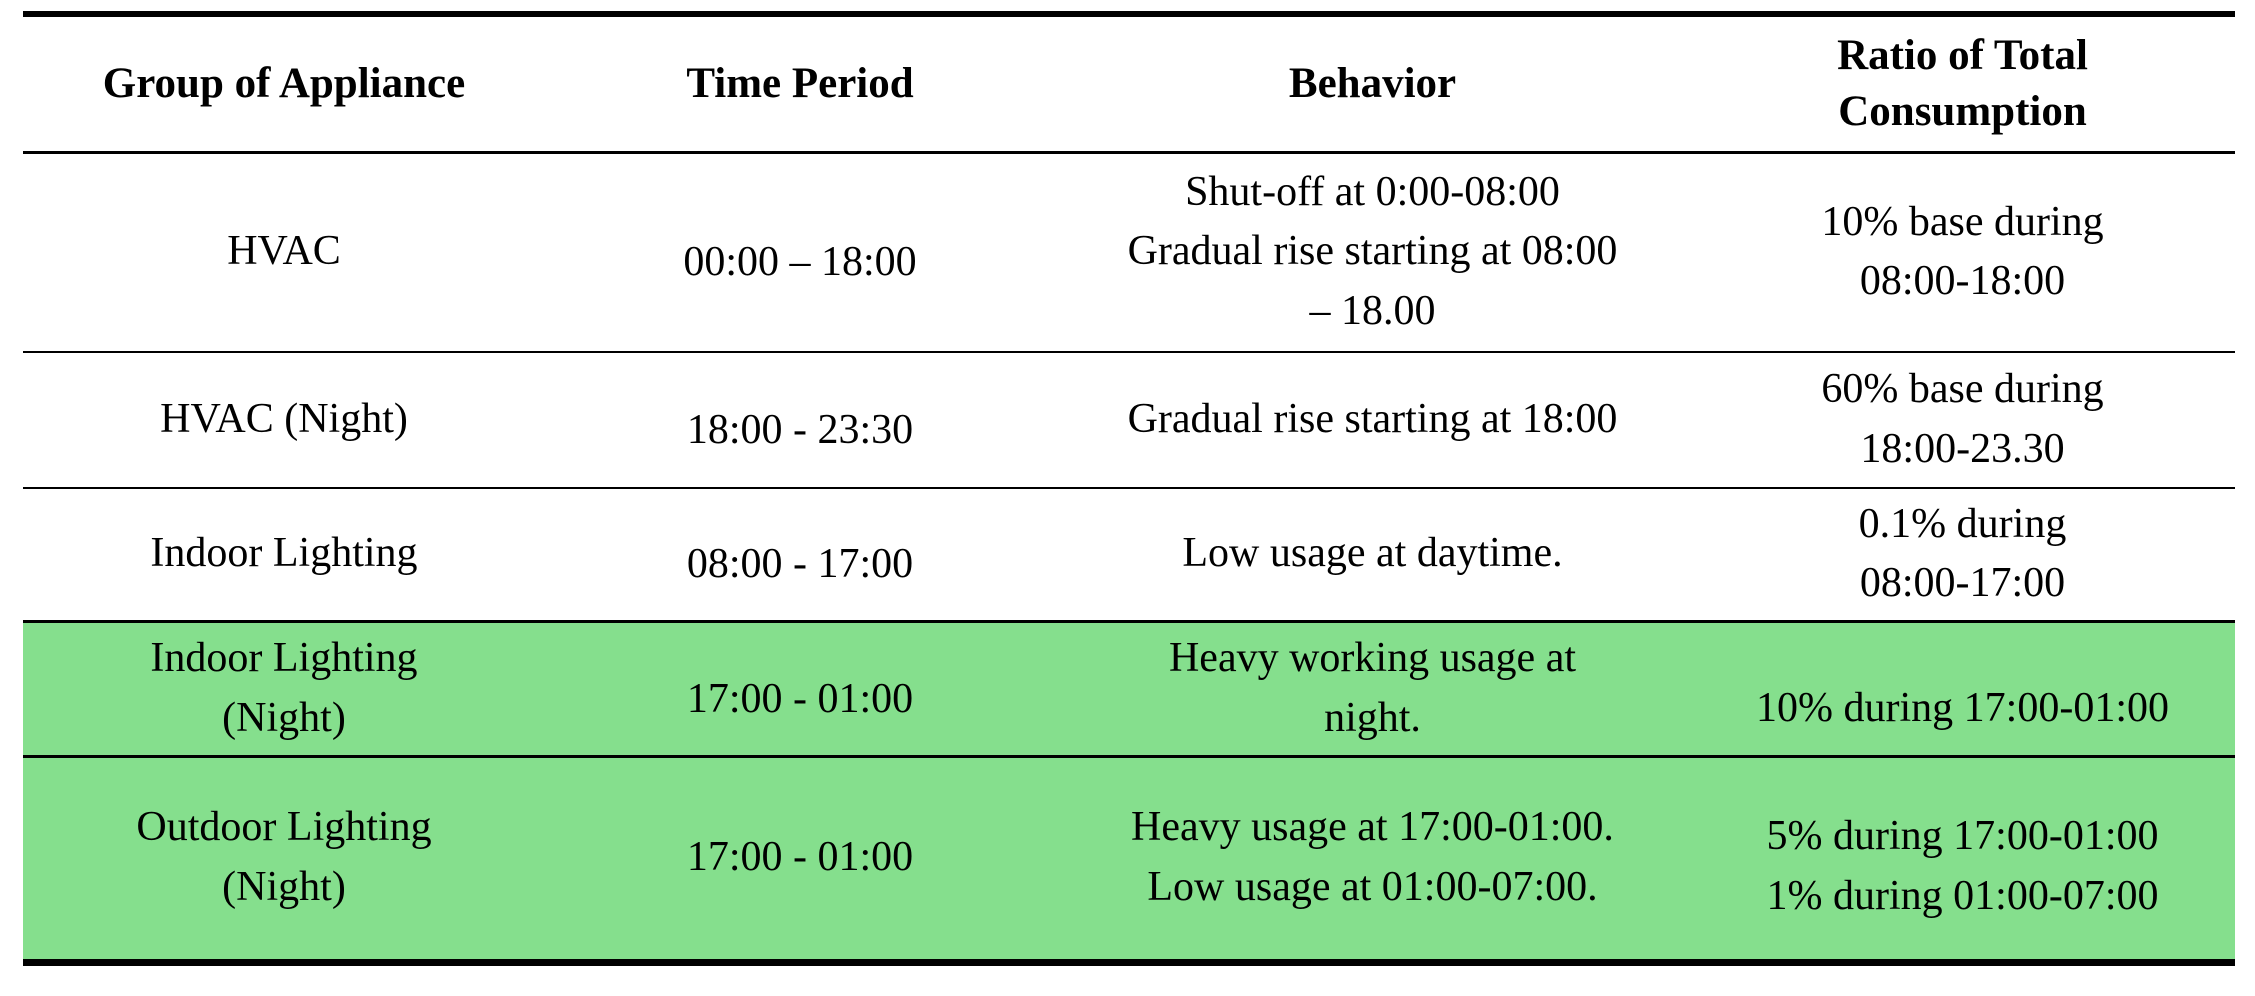 This screenshot has height=996, width=2255. What do you see at coordinates (284, 251) in the screenshot?
I see `group-cell: HVAC` at bounding box center [284, 251].